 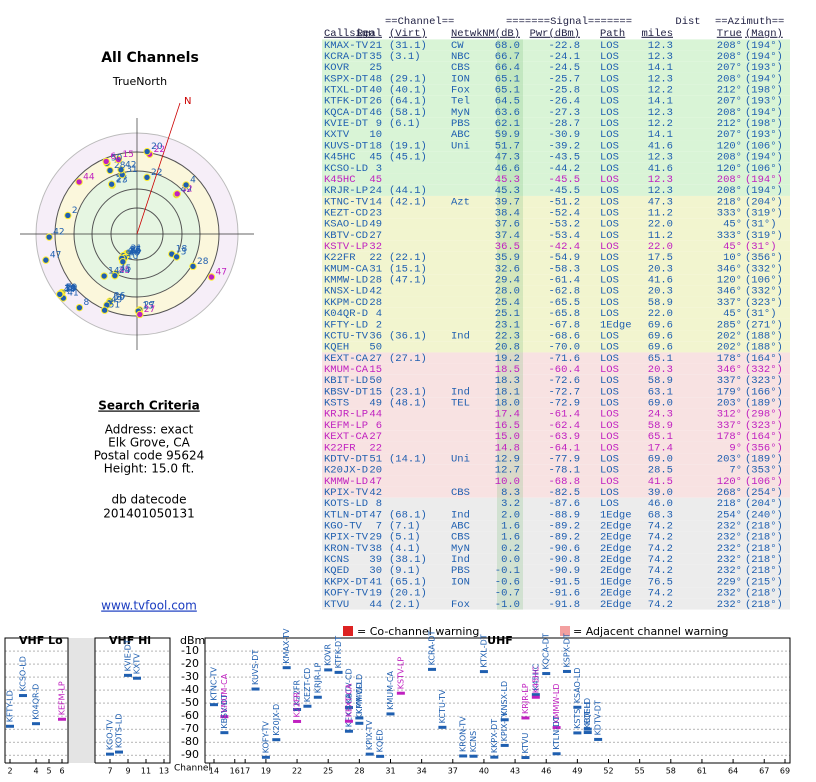 I want to click on station-label: 38, so click(x=71, y=289).